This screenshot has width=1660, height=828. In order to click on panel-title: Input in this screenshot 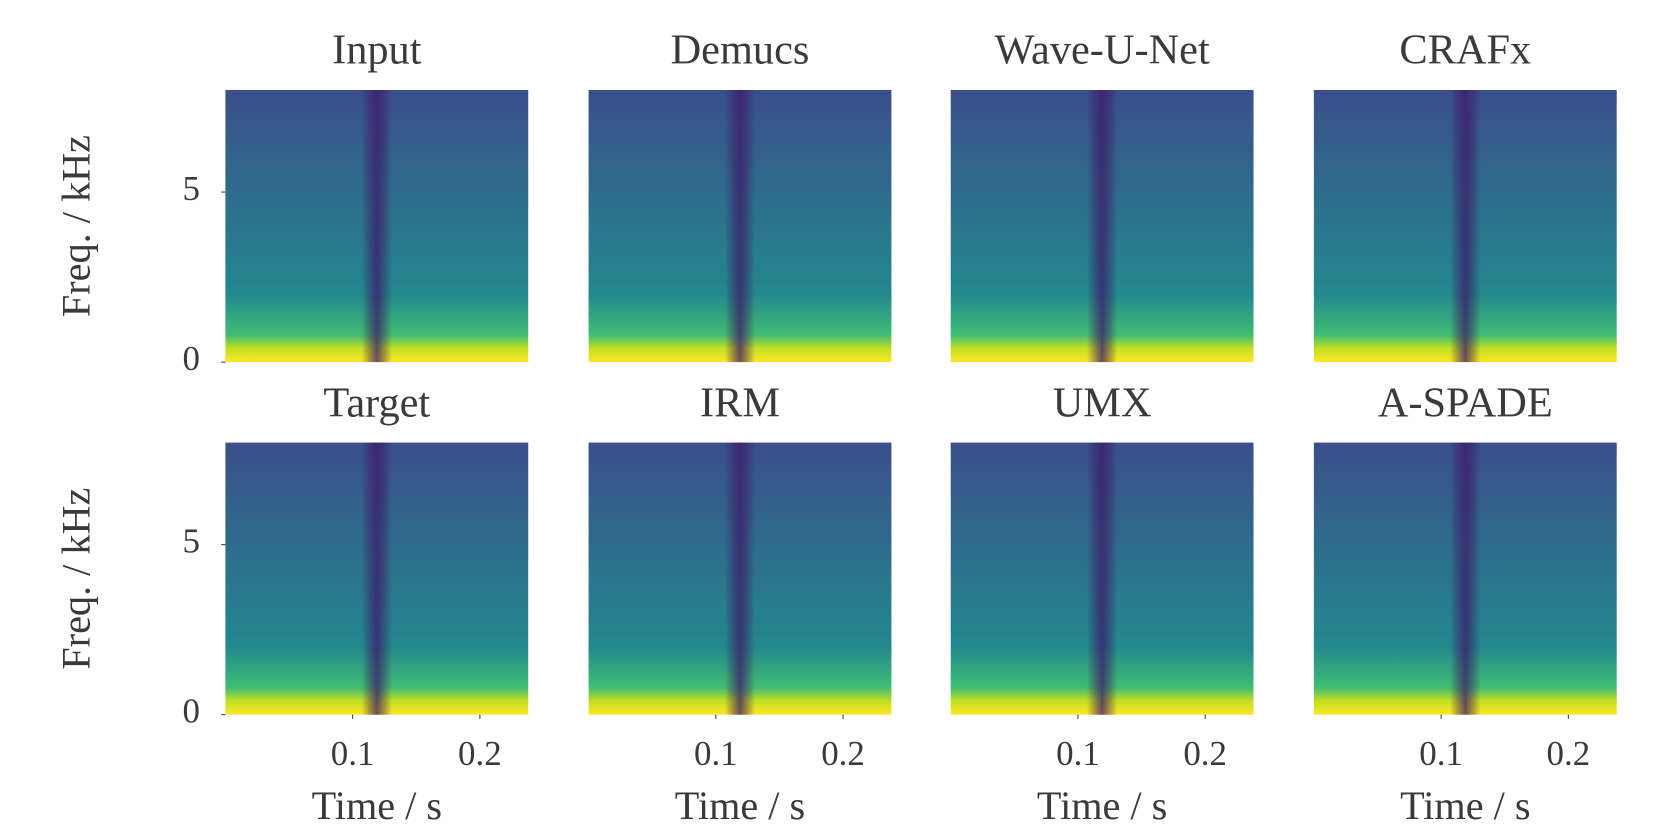, I will do `click(377, 50)`.